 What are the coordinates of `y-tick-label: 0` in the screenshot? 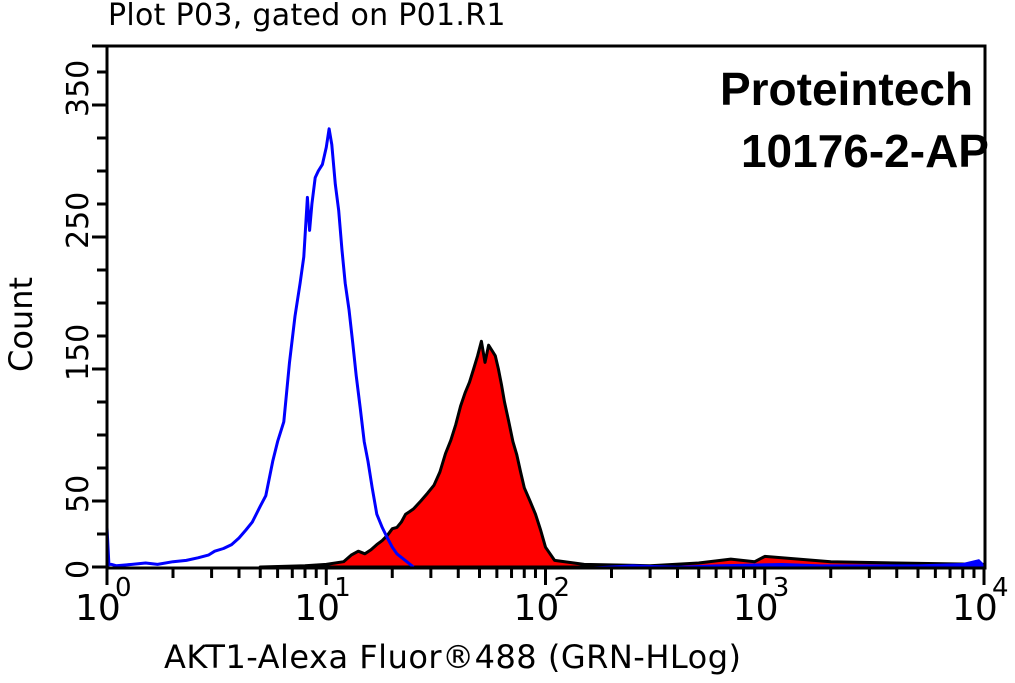 It's located at (78, 569).